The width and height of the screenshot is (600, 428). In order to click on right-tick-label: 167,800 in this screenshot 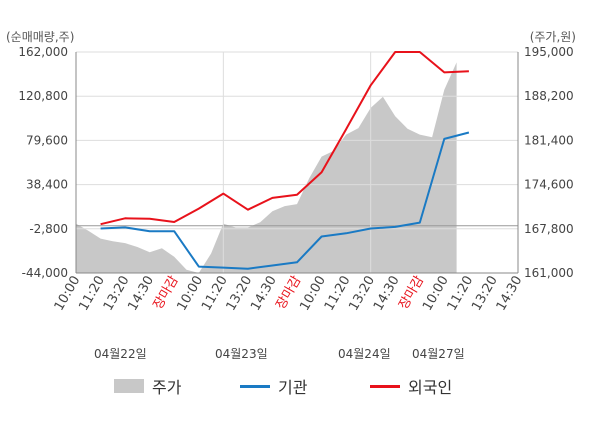, I will do `click(549, 229)`.